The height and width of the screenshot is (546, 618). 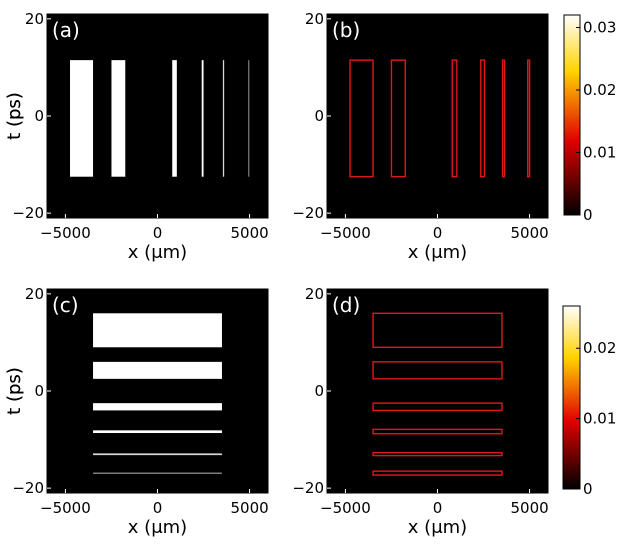 What do you see at coordinates (346, 30) in the screenshot?
I see `panel-label: (b)` at bounding box center [346, 30].